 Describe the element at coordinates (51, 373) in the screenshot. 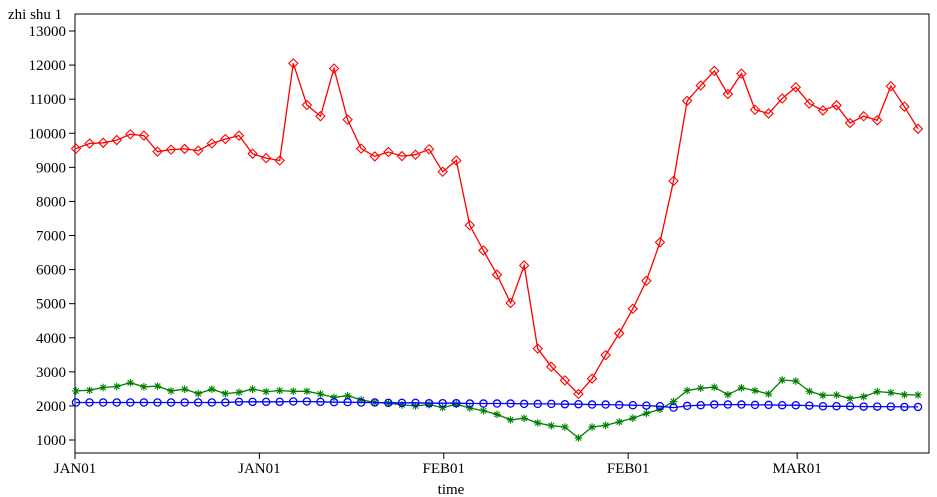

I see `y-tick-label: 3000` at that location.